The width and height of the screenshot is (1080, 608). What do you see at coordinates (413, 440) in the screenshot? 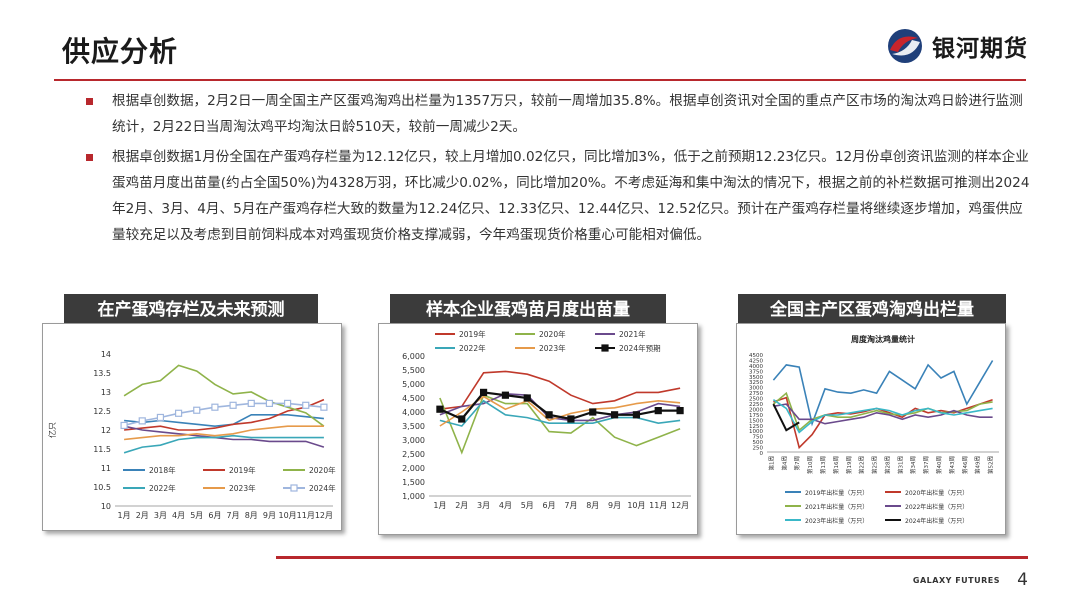
I see `y-tick-label: 3,000` at bounding box center [413, 440].